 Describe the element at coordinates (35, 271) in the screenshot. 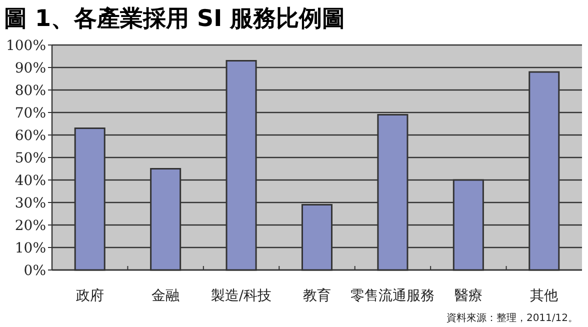

I see `y-tick-label: 0%` at that location.